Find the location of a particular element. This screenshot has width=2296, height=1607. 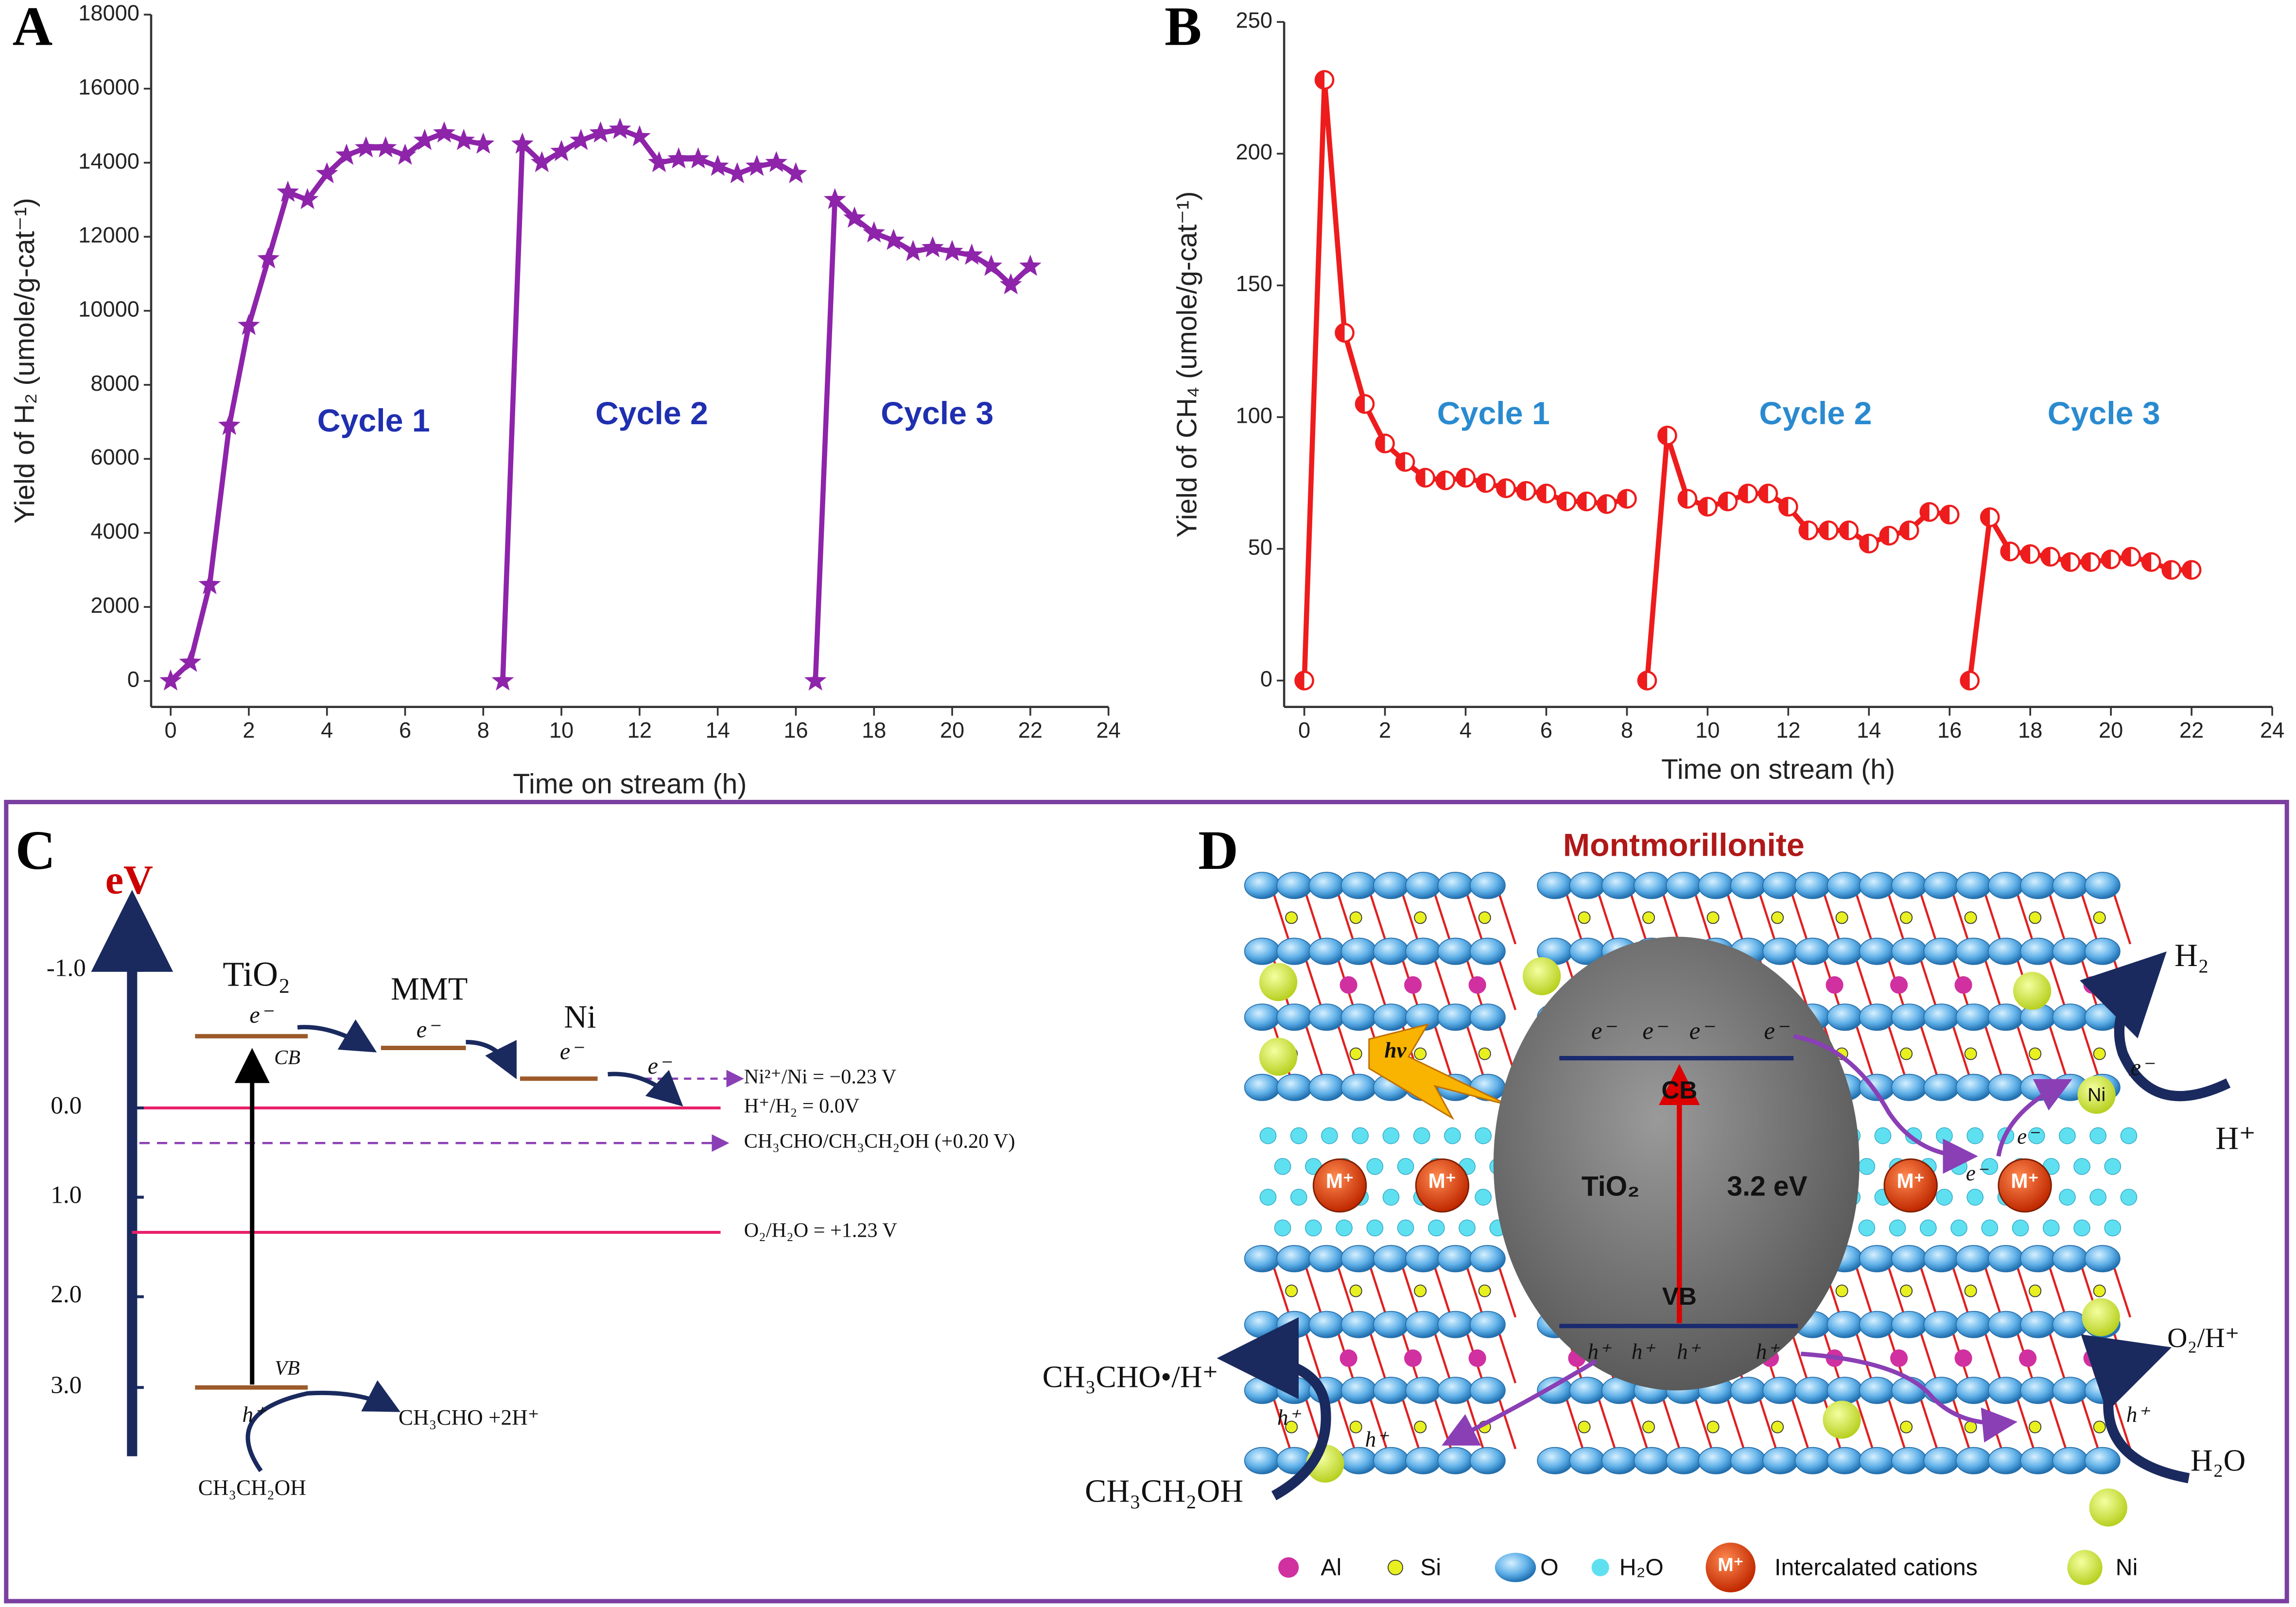

label: O₂/H⁺ is located at coordinates (2203, 1338).